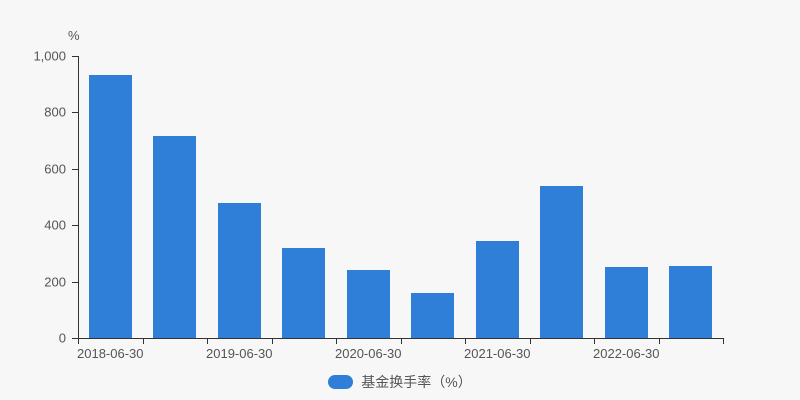 Image resolution: width=800 pixels, height=400 pixels. Describe the element at coordinates (55, 282) in the screenshot. I see `y-axis-tick-label: 200` at that location.